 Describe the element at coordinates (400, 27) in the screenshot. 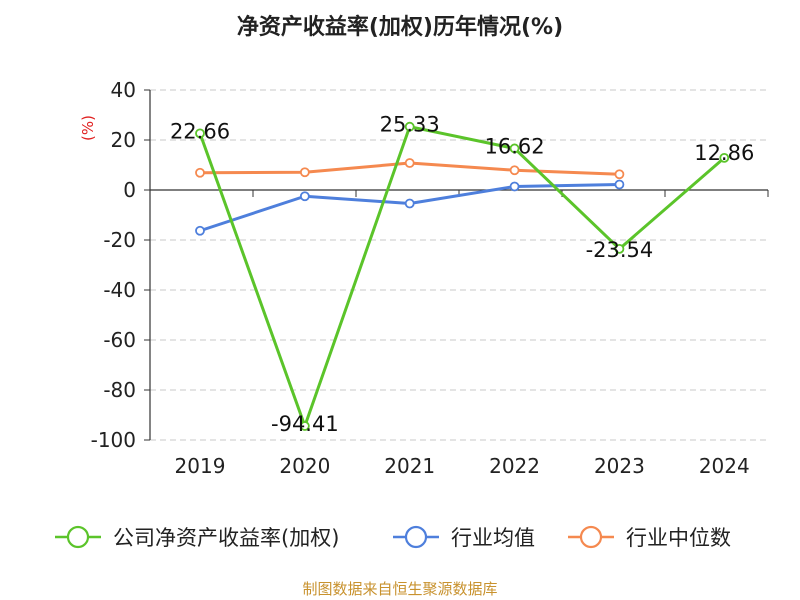

I see `chart-title: 净资产收益率(加权)历年情况(%)` at that location.